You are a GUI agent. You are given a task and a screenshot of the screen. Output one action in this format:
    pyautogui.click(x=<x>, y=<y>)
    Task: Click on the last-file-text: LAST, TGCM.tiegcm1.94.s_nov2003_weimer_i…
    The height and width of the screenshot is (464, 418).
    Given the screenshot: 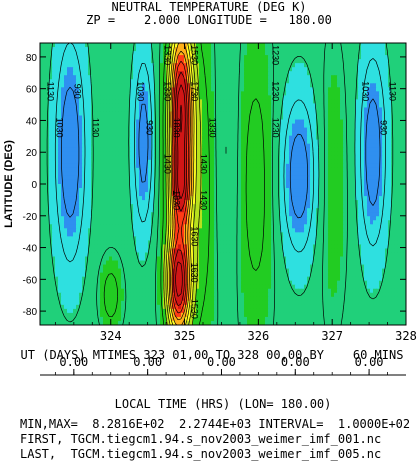 What is the action you would take?
    pyautogui.click(x=201, y=454)
    